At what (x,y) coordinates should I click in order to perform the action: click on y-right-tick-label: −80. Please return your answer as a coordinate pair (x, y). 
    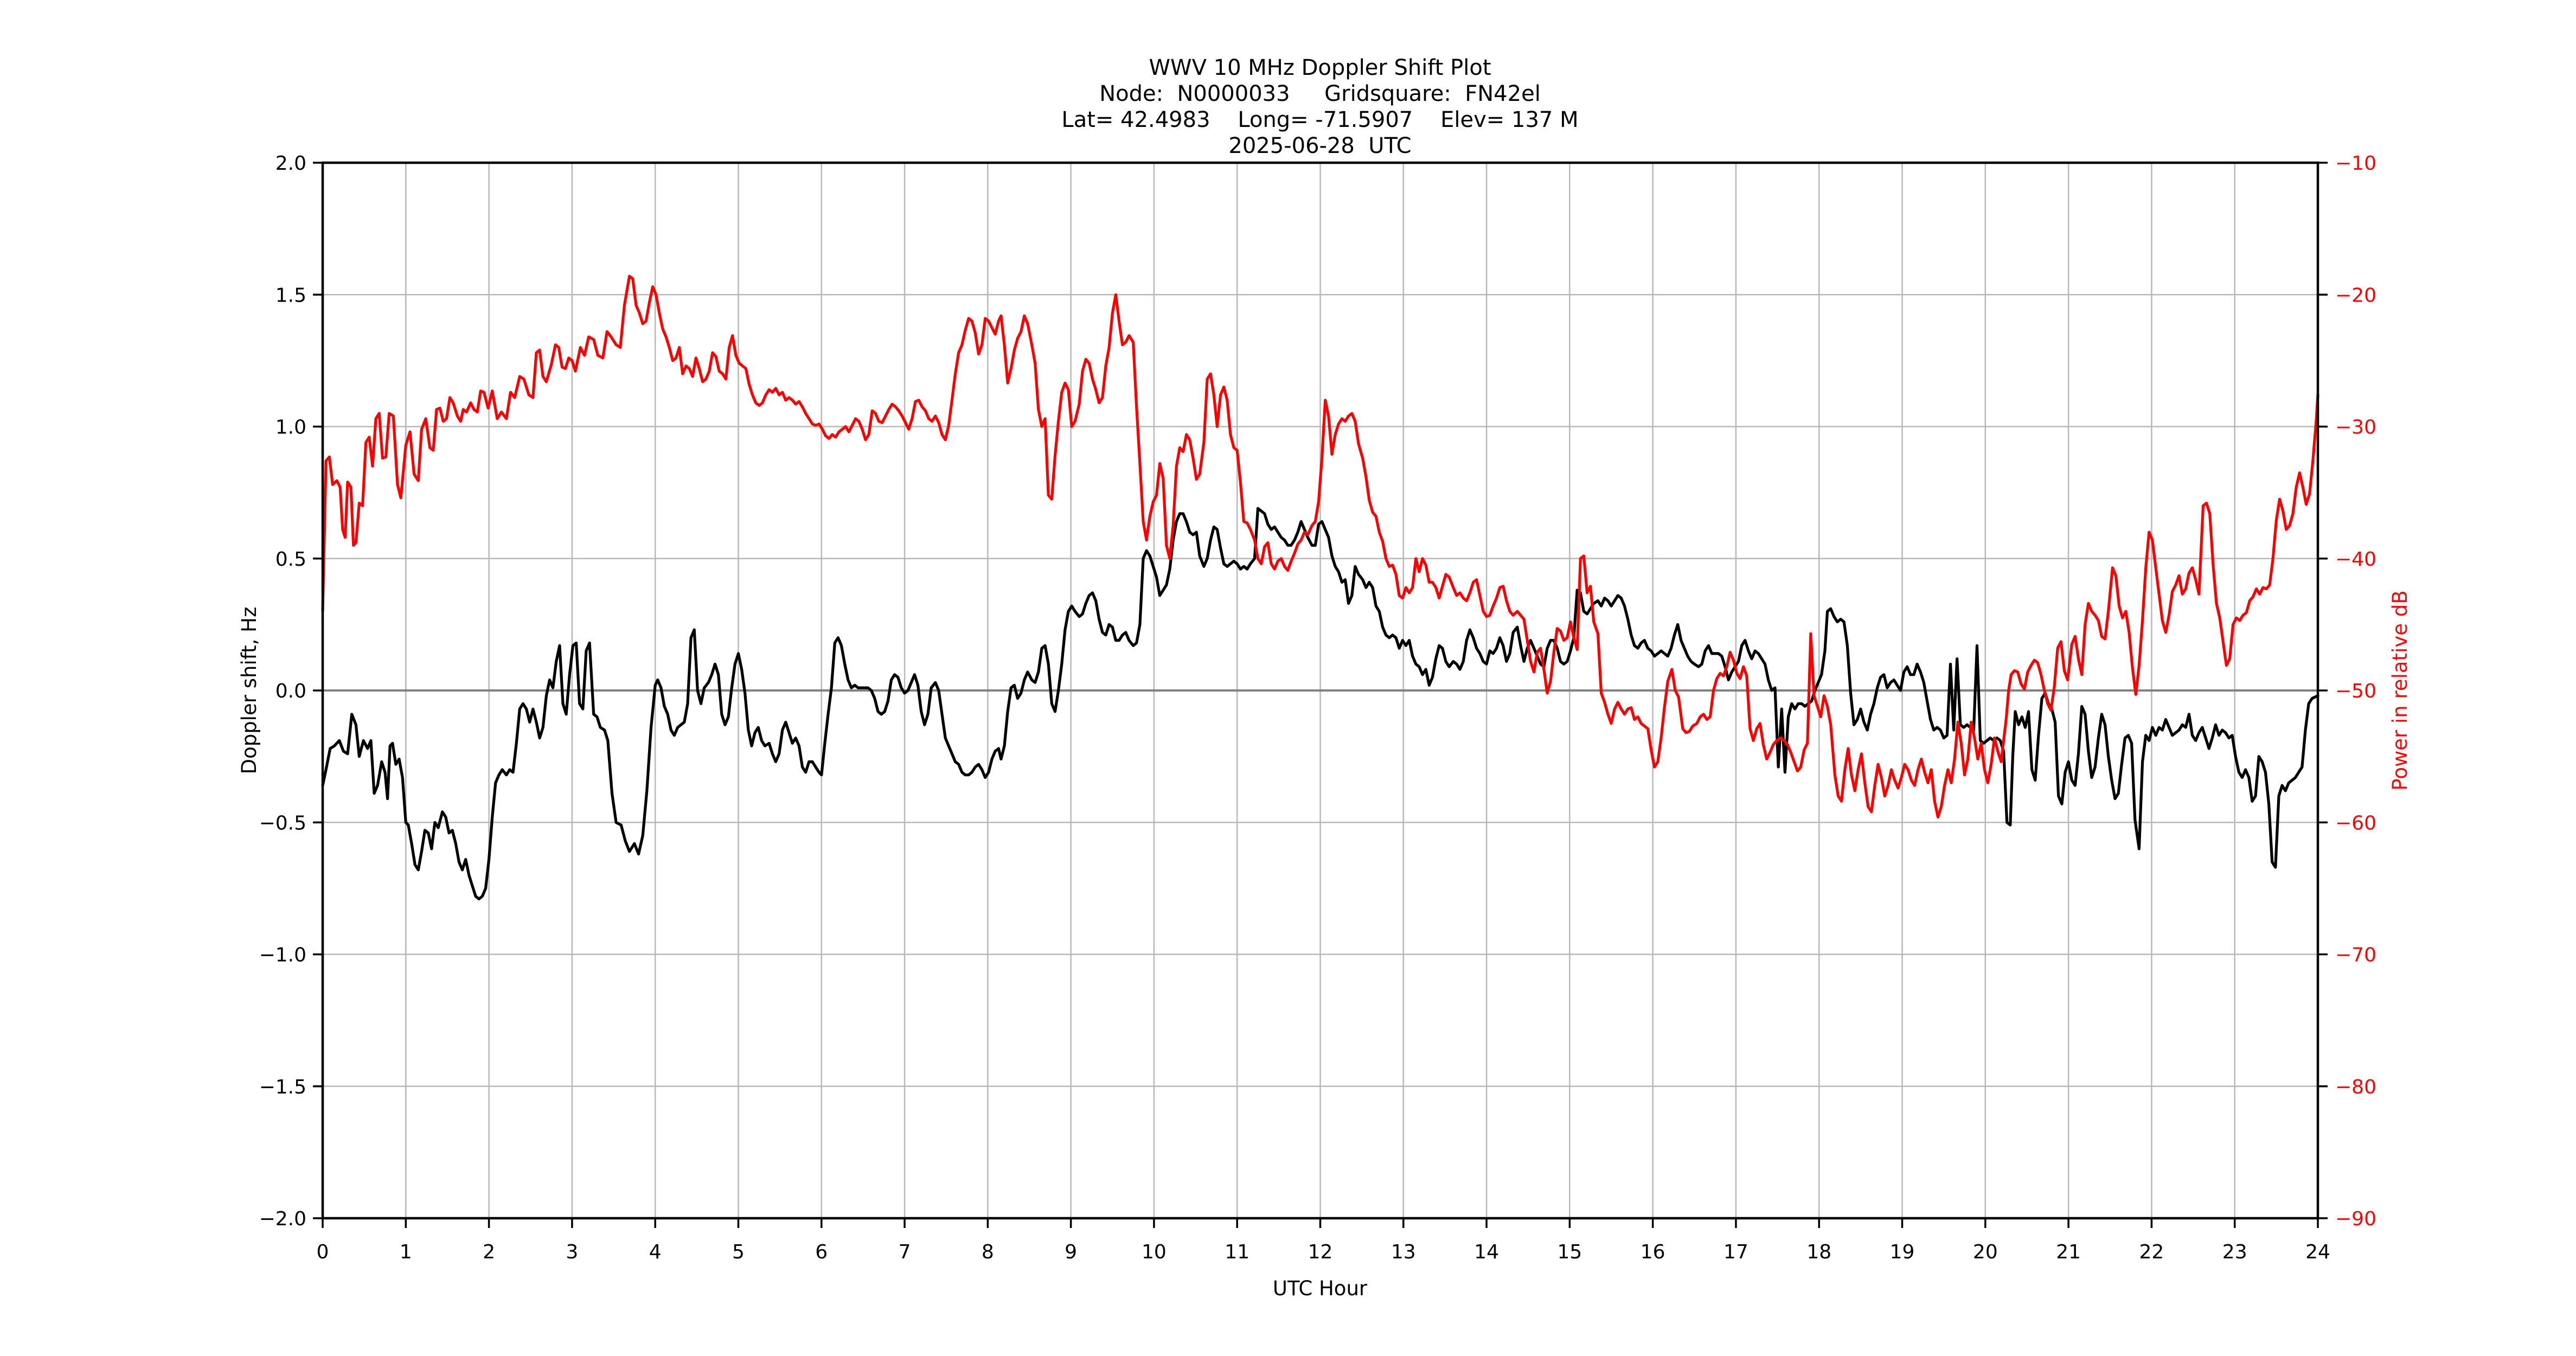
    Looking at the image, I should click on (2355, 1087).